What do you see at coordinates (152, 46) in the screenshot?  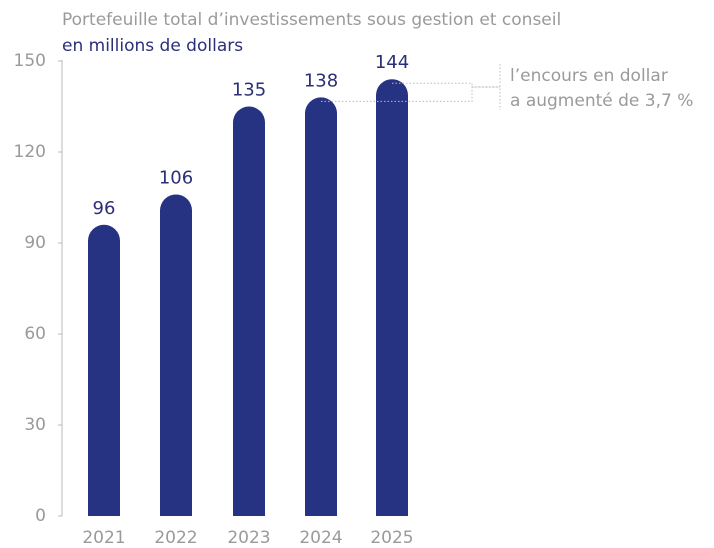 I see `chart-subtitle: en millions de dollars` at bounding box center [152, 46].